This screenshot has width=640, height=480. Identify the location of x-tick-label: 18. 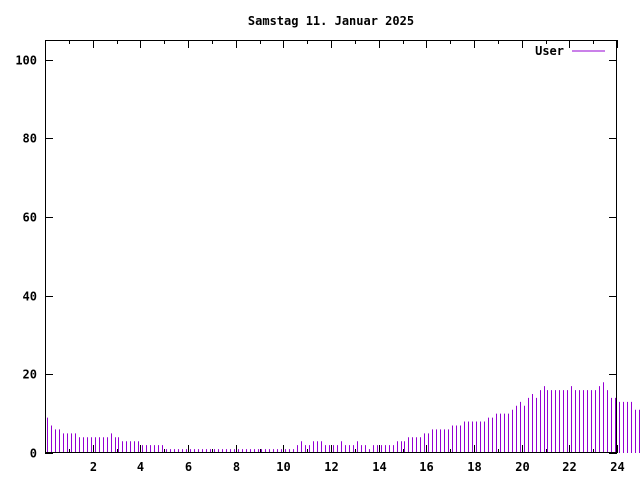
(474, 467).